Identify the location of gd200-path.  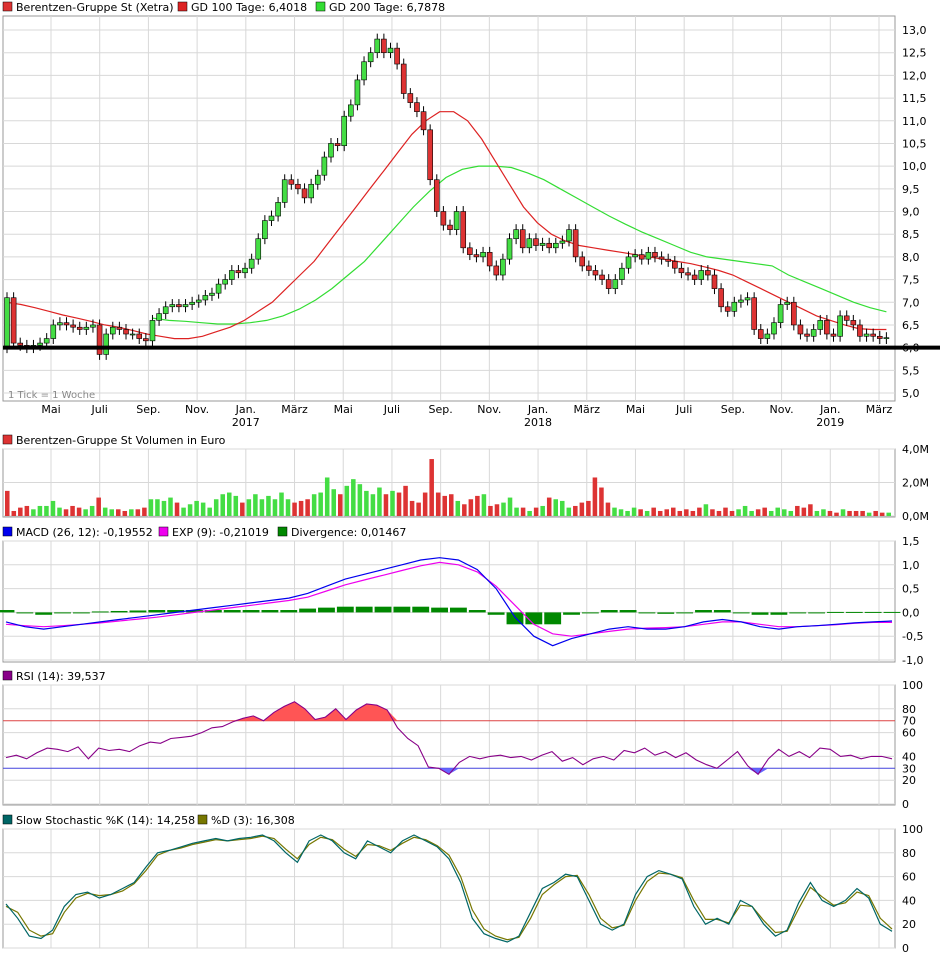
(519, 245).